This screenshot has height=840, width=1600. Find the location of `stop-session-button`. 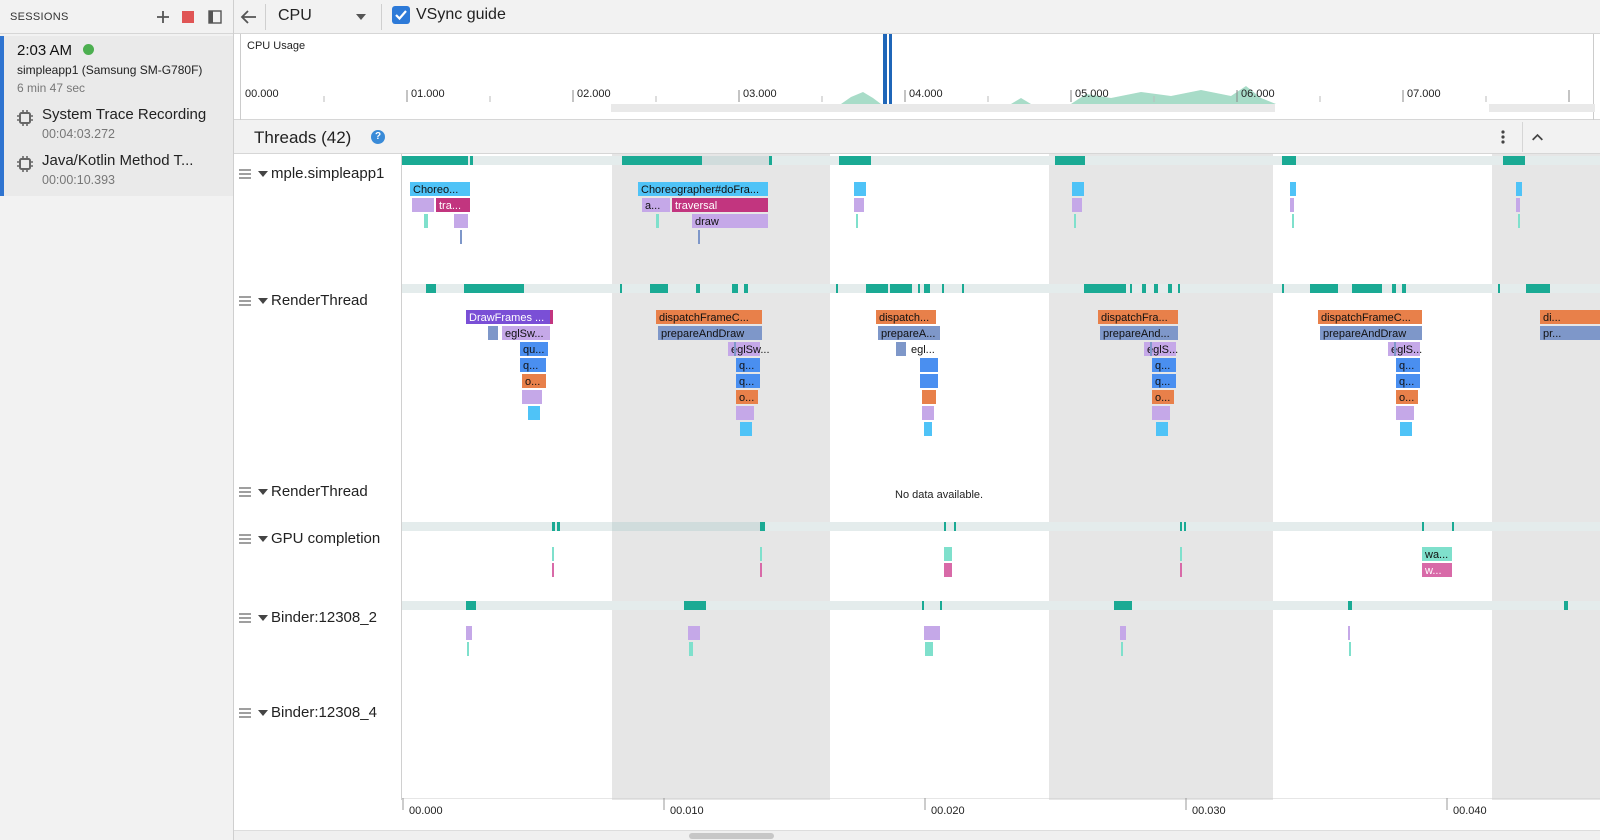

stop-session-button is located at coordinates (188, 17).